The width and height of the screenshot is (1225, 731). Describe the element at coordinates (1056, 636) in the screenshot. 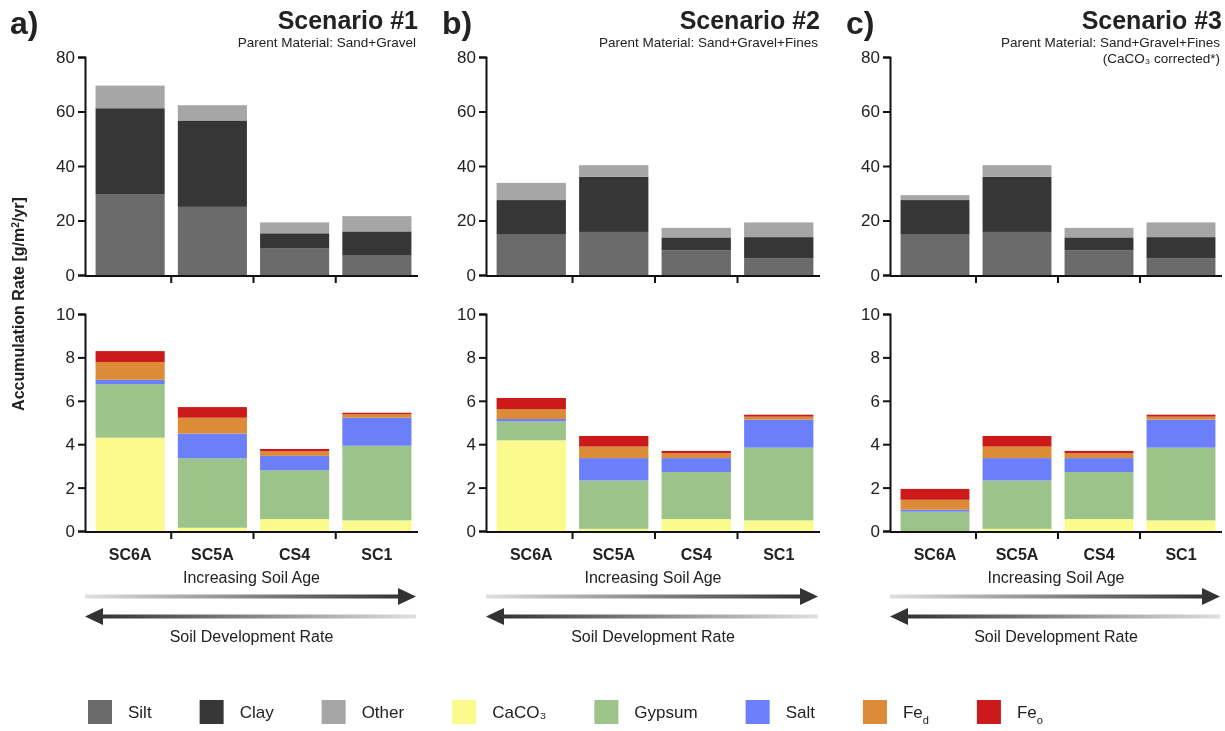

I see `text: Soil Development Rate` at that location.